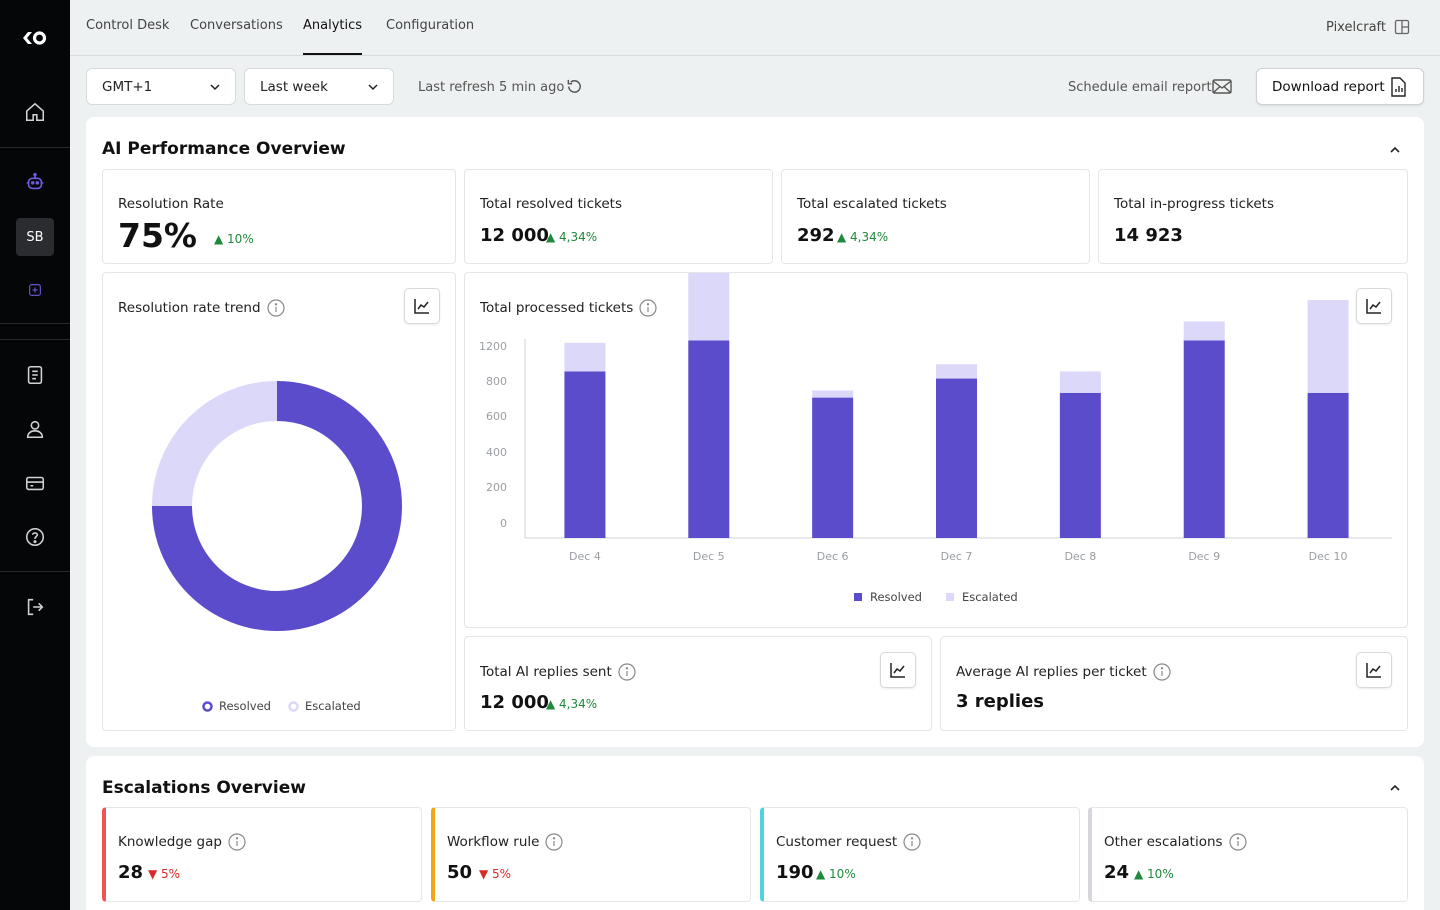  Describe the element at coordinates (709, 556) in the screenshot. I see `x-tick-label: Dec 5` at that location.